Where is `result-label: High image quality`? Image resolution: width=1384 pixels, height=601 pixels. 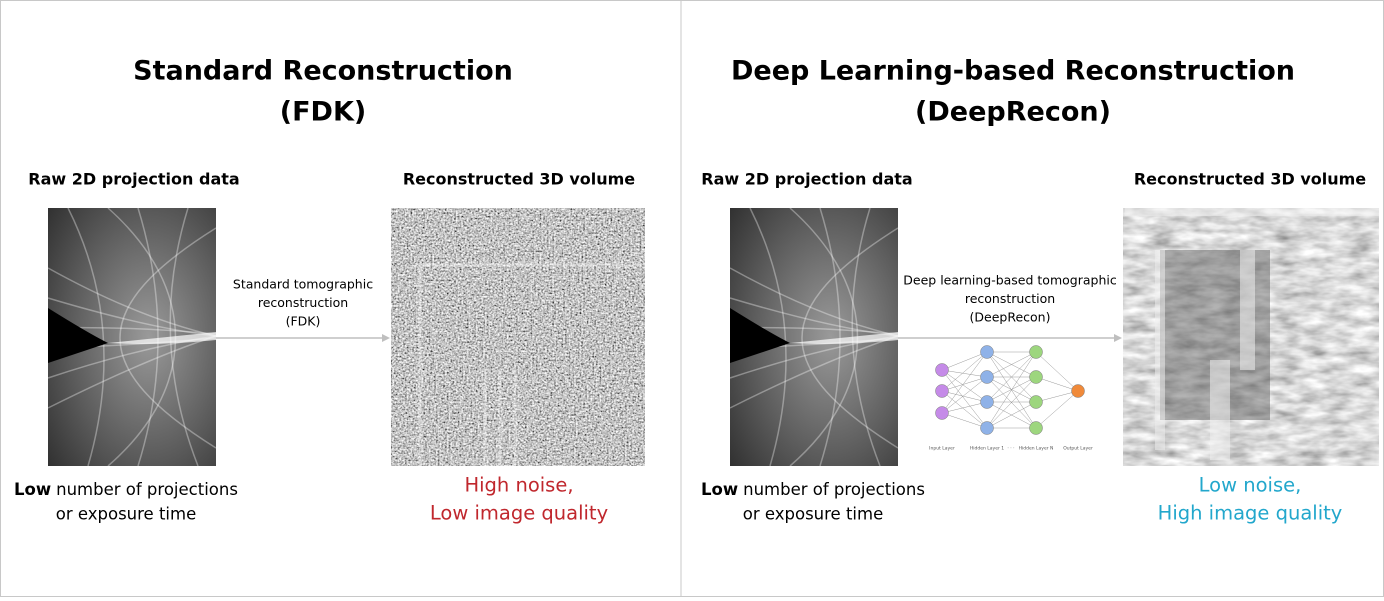 result-label: High image quality is located at coordinates (1250, 513).